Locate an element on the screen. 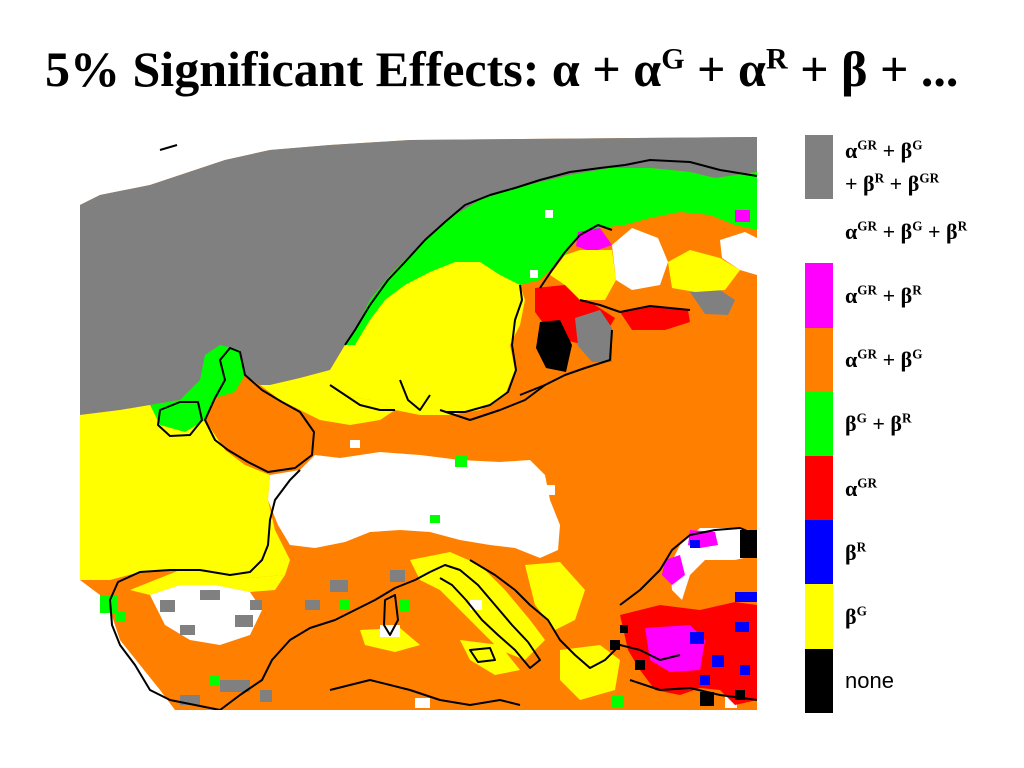  legend-label-line: βG is located at coordinates (856, 616).